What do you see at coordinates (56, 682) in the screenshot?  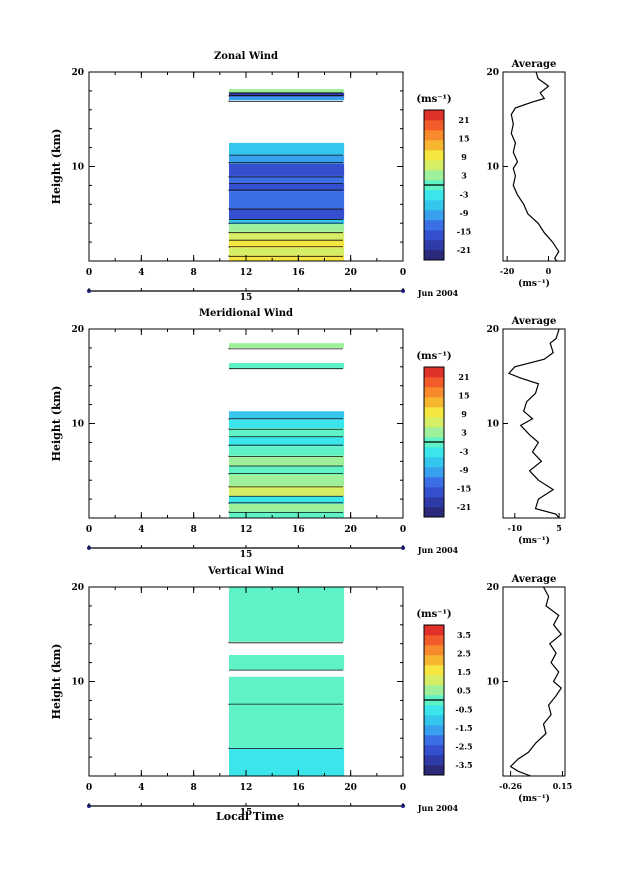 I see `y-axis-label: Height (km)` at bounding box center [56, 682].